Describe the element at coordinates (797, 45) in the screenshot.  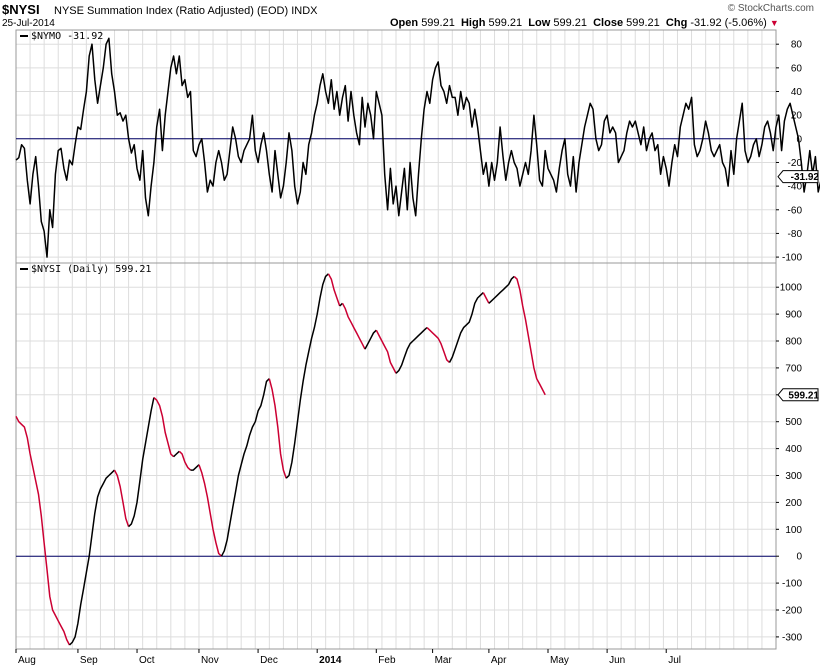
I see `y-tick-label: 80` at that location.